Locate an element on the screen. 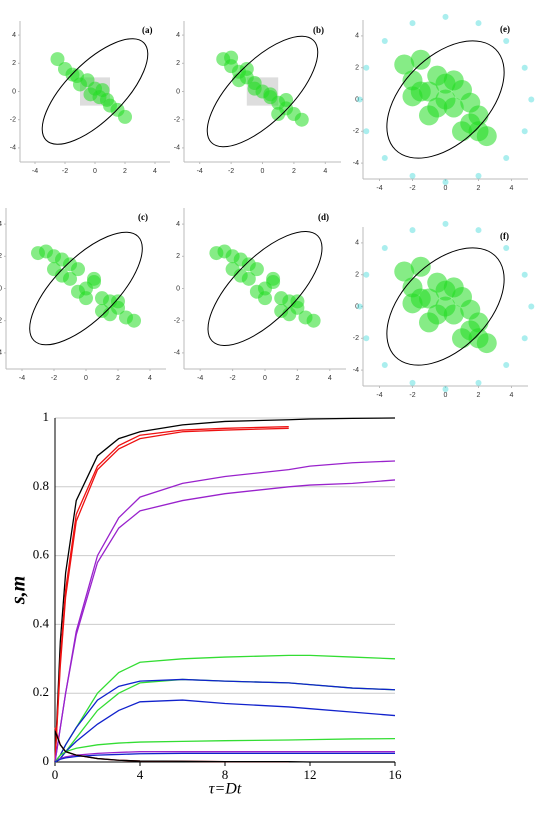 This screenshot has width=550, height=816. y-tick-label: 0.6 is located at coordinates (41, 554).